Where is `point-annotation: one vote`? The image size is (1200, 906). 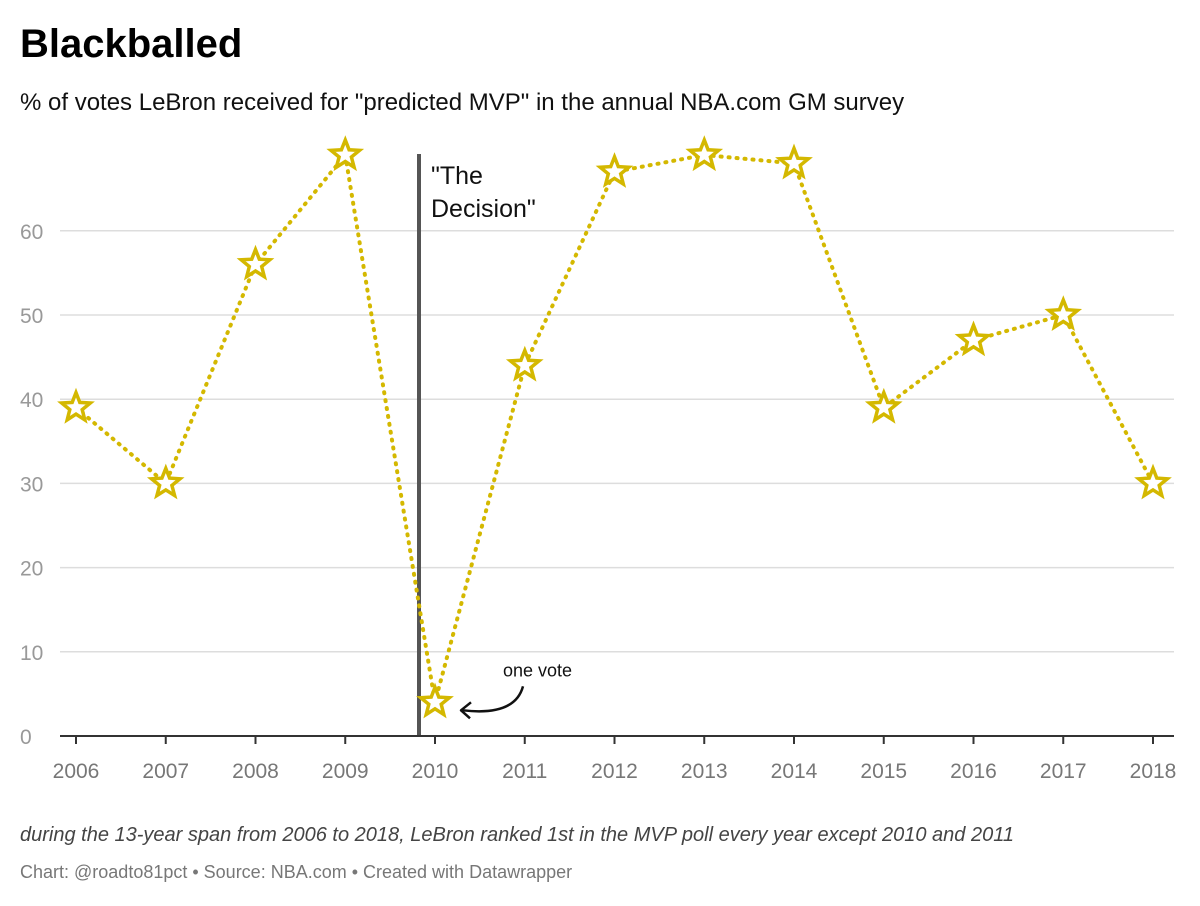
point-annotation: one vote is located at coordinates (515, 690).